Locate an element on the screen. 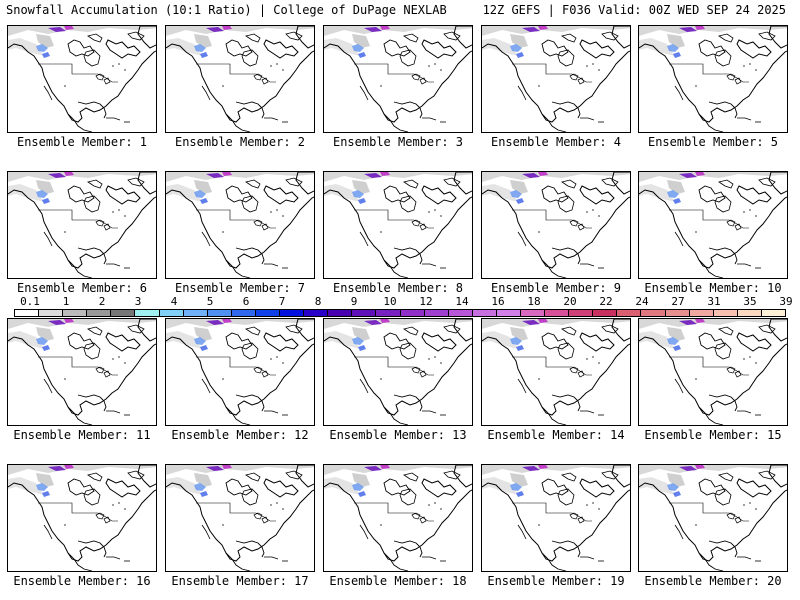 The width and height of the screenshot is (800, 600). ensemble-member-4-map is located at coordinates (556, 79).